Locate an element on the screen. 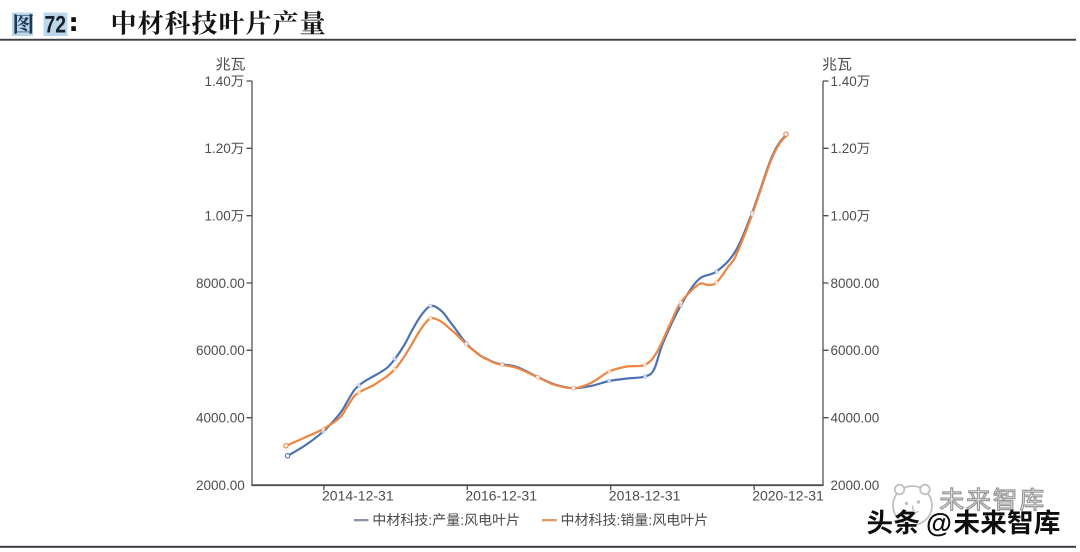 The width and height of the screenshot is (1080, 552). svg-text: 2016-12-31 is located at coordinates (501, 496).